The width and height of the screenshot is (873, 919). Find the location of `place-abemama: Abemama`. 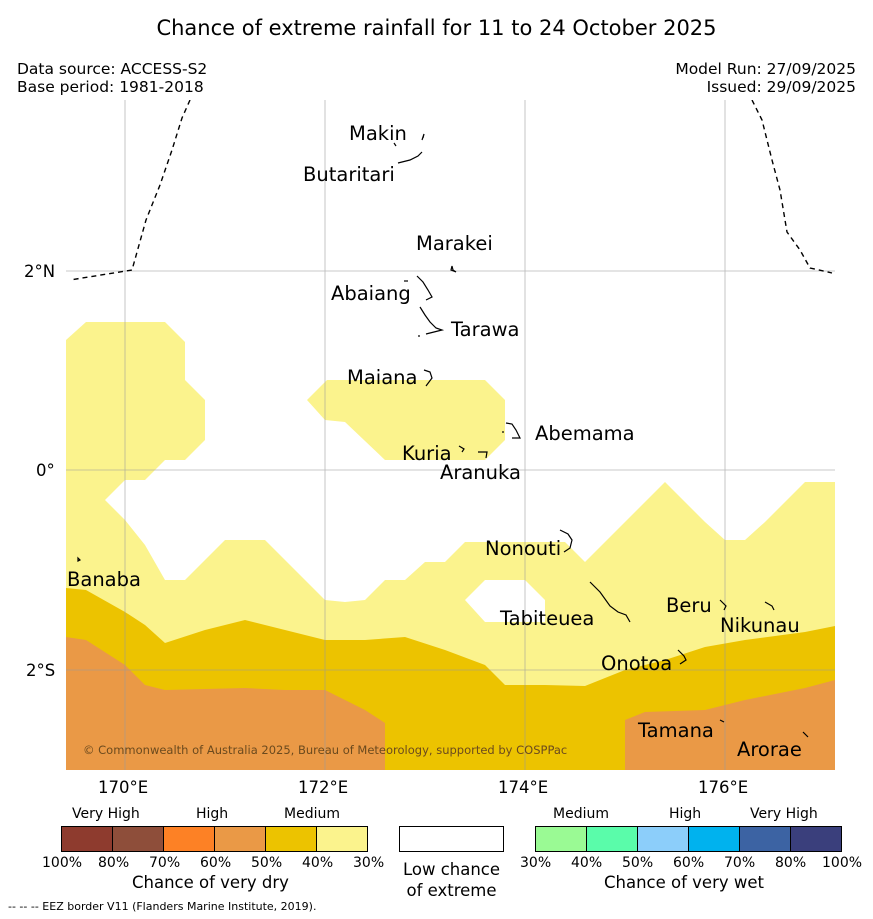

place-abemama: Abemama is located at coordinates (585, 433).